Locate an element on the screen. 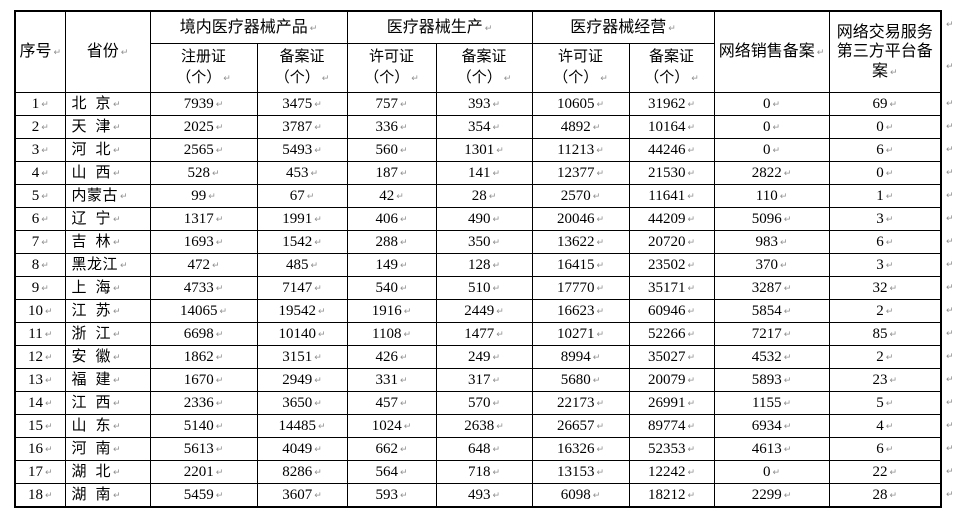 The image size is (960, 516). count-value: 1991 is located at coordinates (297, 218).